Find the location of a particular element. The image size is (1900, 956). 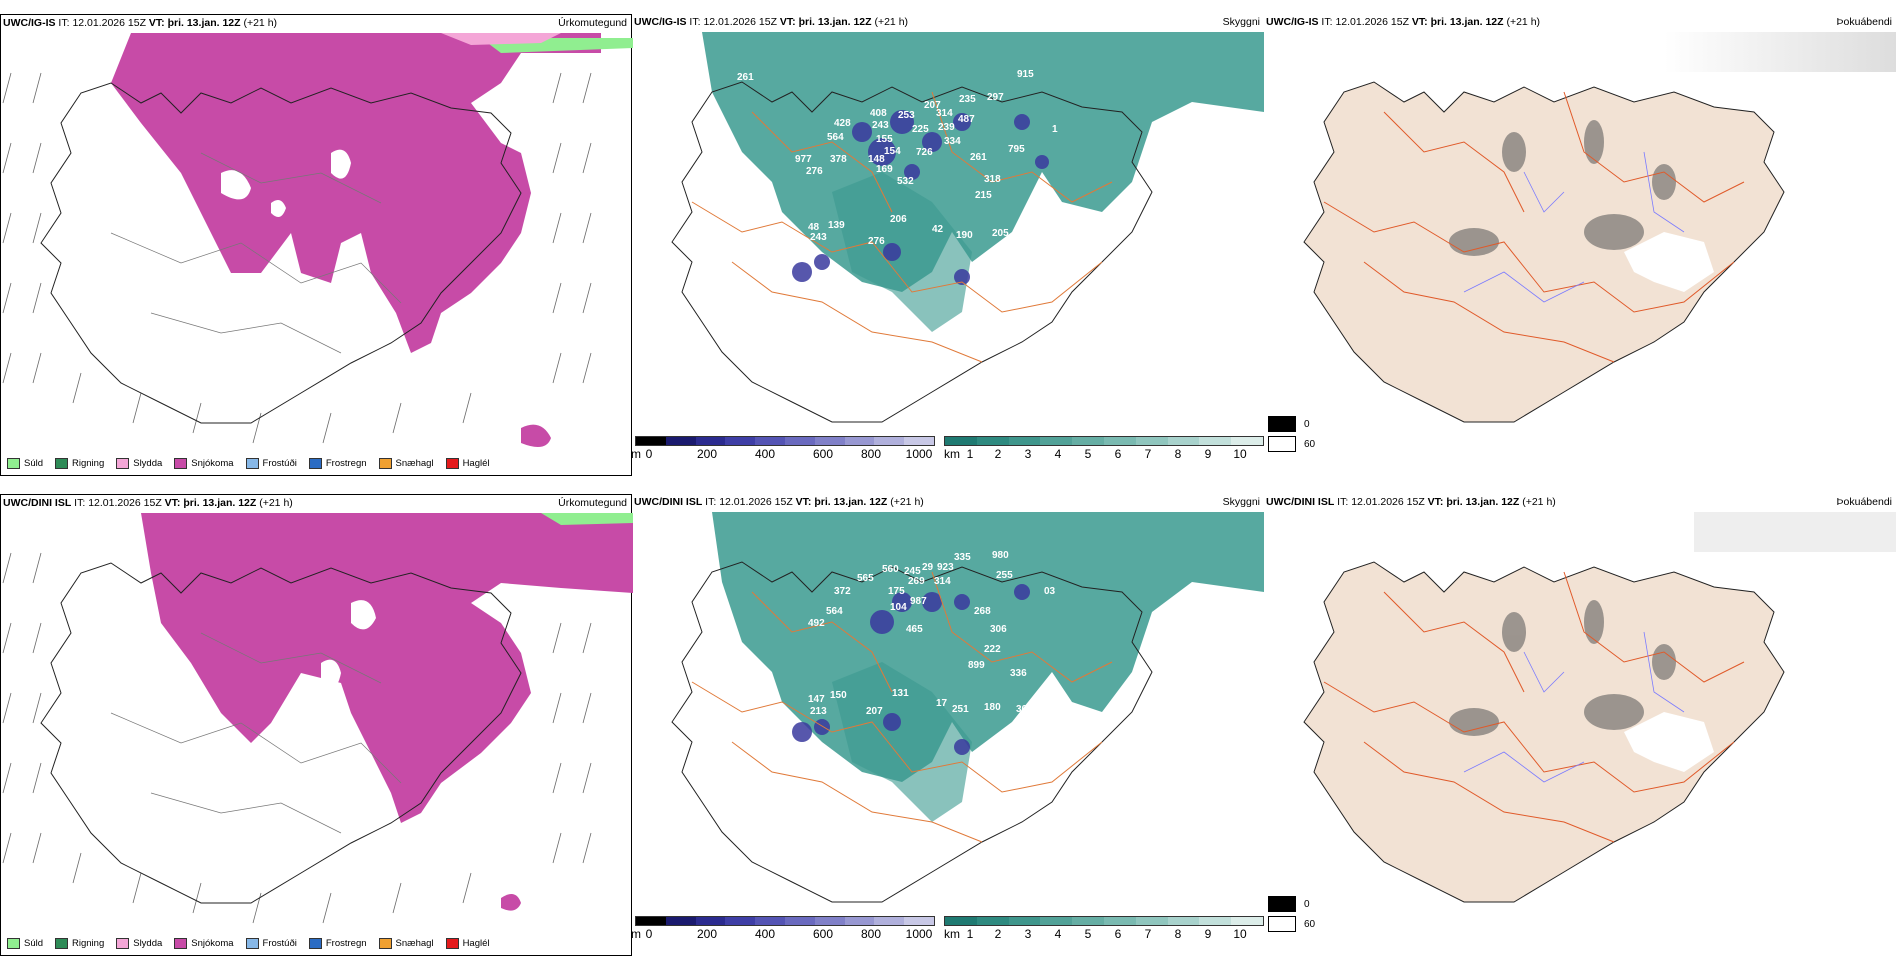

svg-text: 915 is located at coordinates (1025, 74).